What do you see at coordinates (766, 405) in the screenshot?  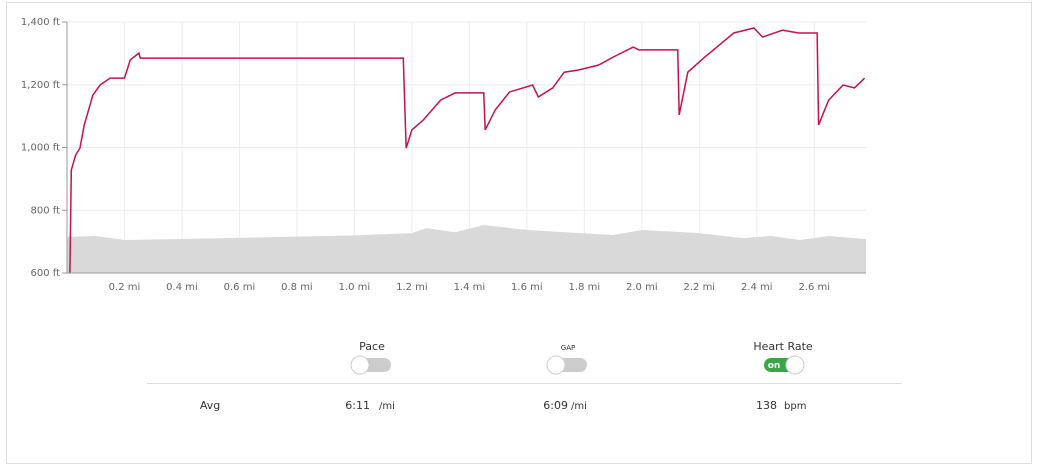 I see `stat-value: 138` at bounding box center [766, 405].